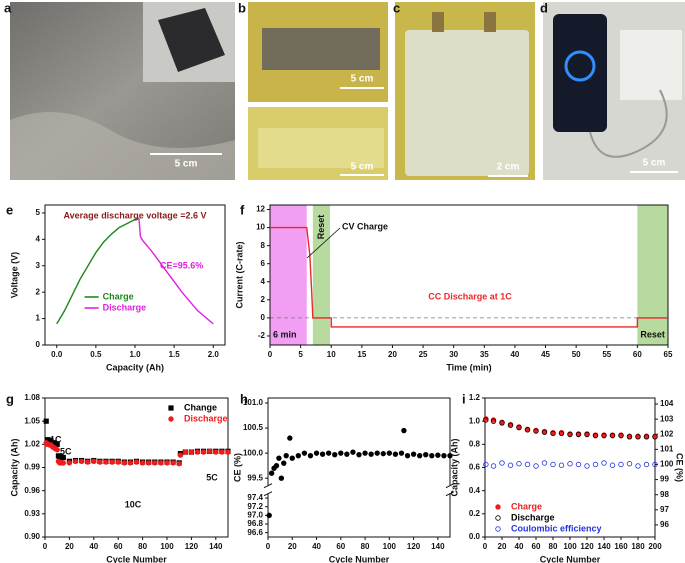  What do you see at coordinates (606, 354) in the screenshot?
I see `x-tick-label: 55` at bounding box center [606, 354].